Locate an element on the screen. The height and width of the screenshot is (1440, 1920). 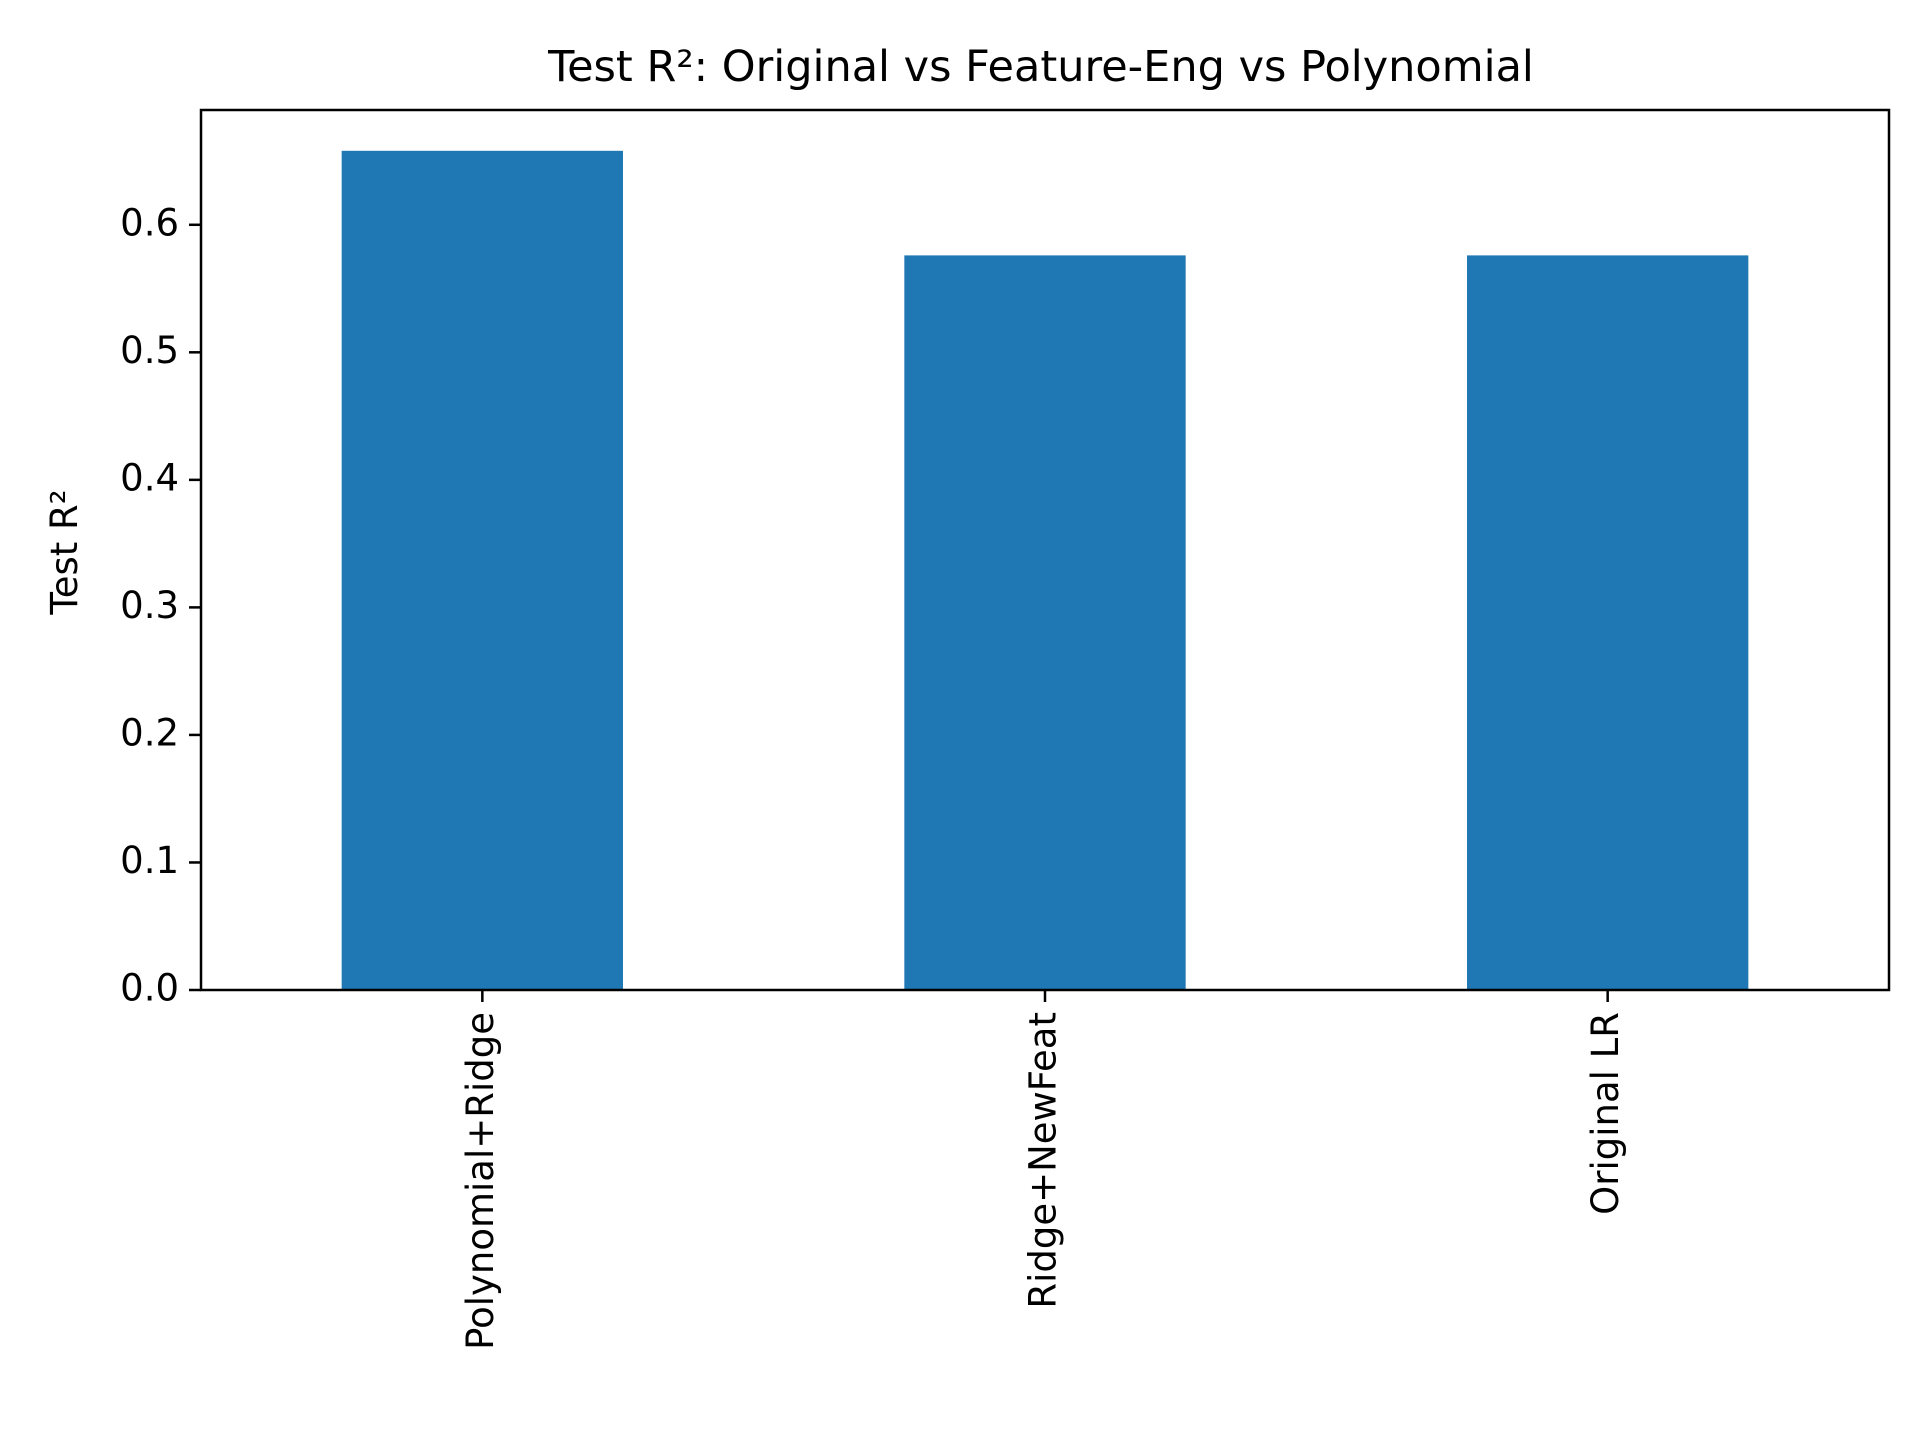
y-axis-label: Test R² is located at coordinates (64, 552).